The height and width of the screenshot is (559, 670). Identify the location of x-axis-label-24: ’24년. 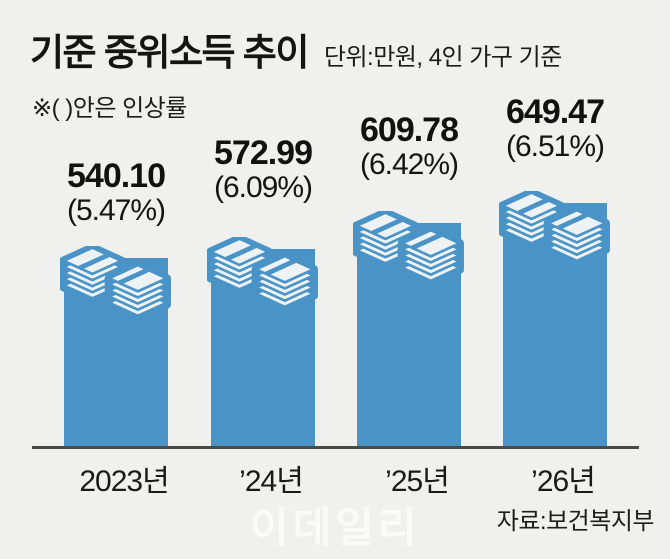
(271, 481).